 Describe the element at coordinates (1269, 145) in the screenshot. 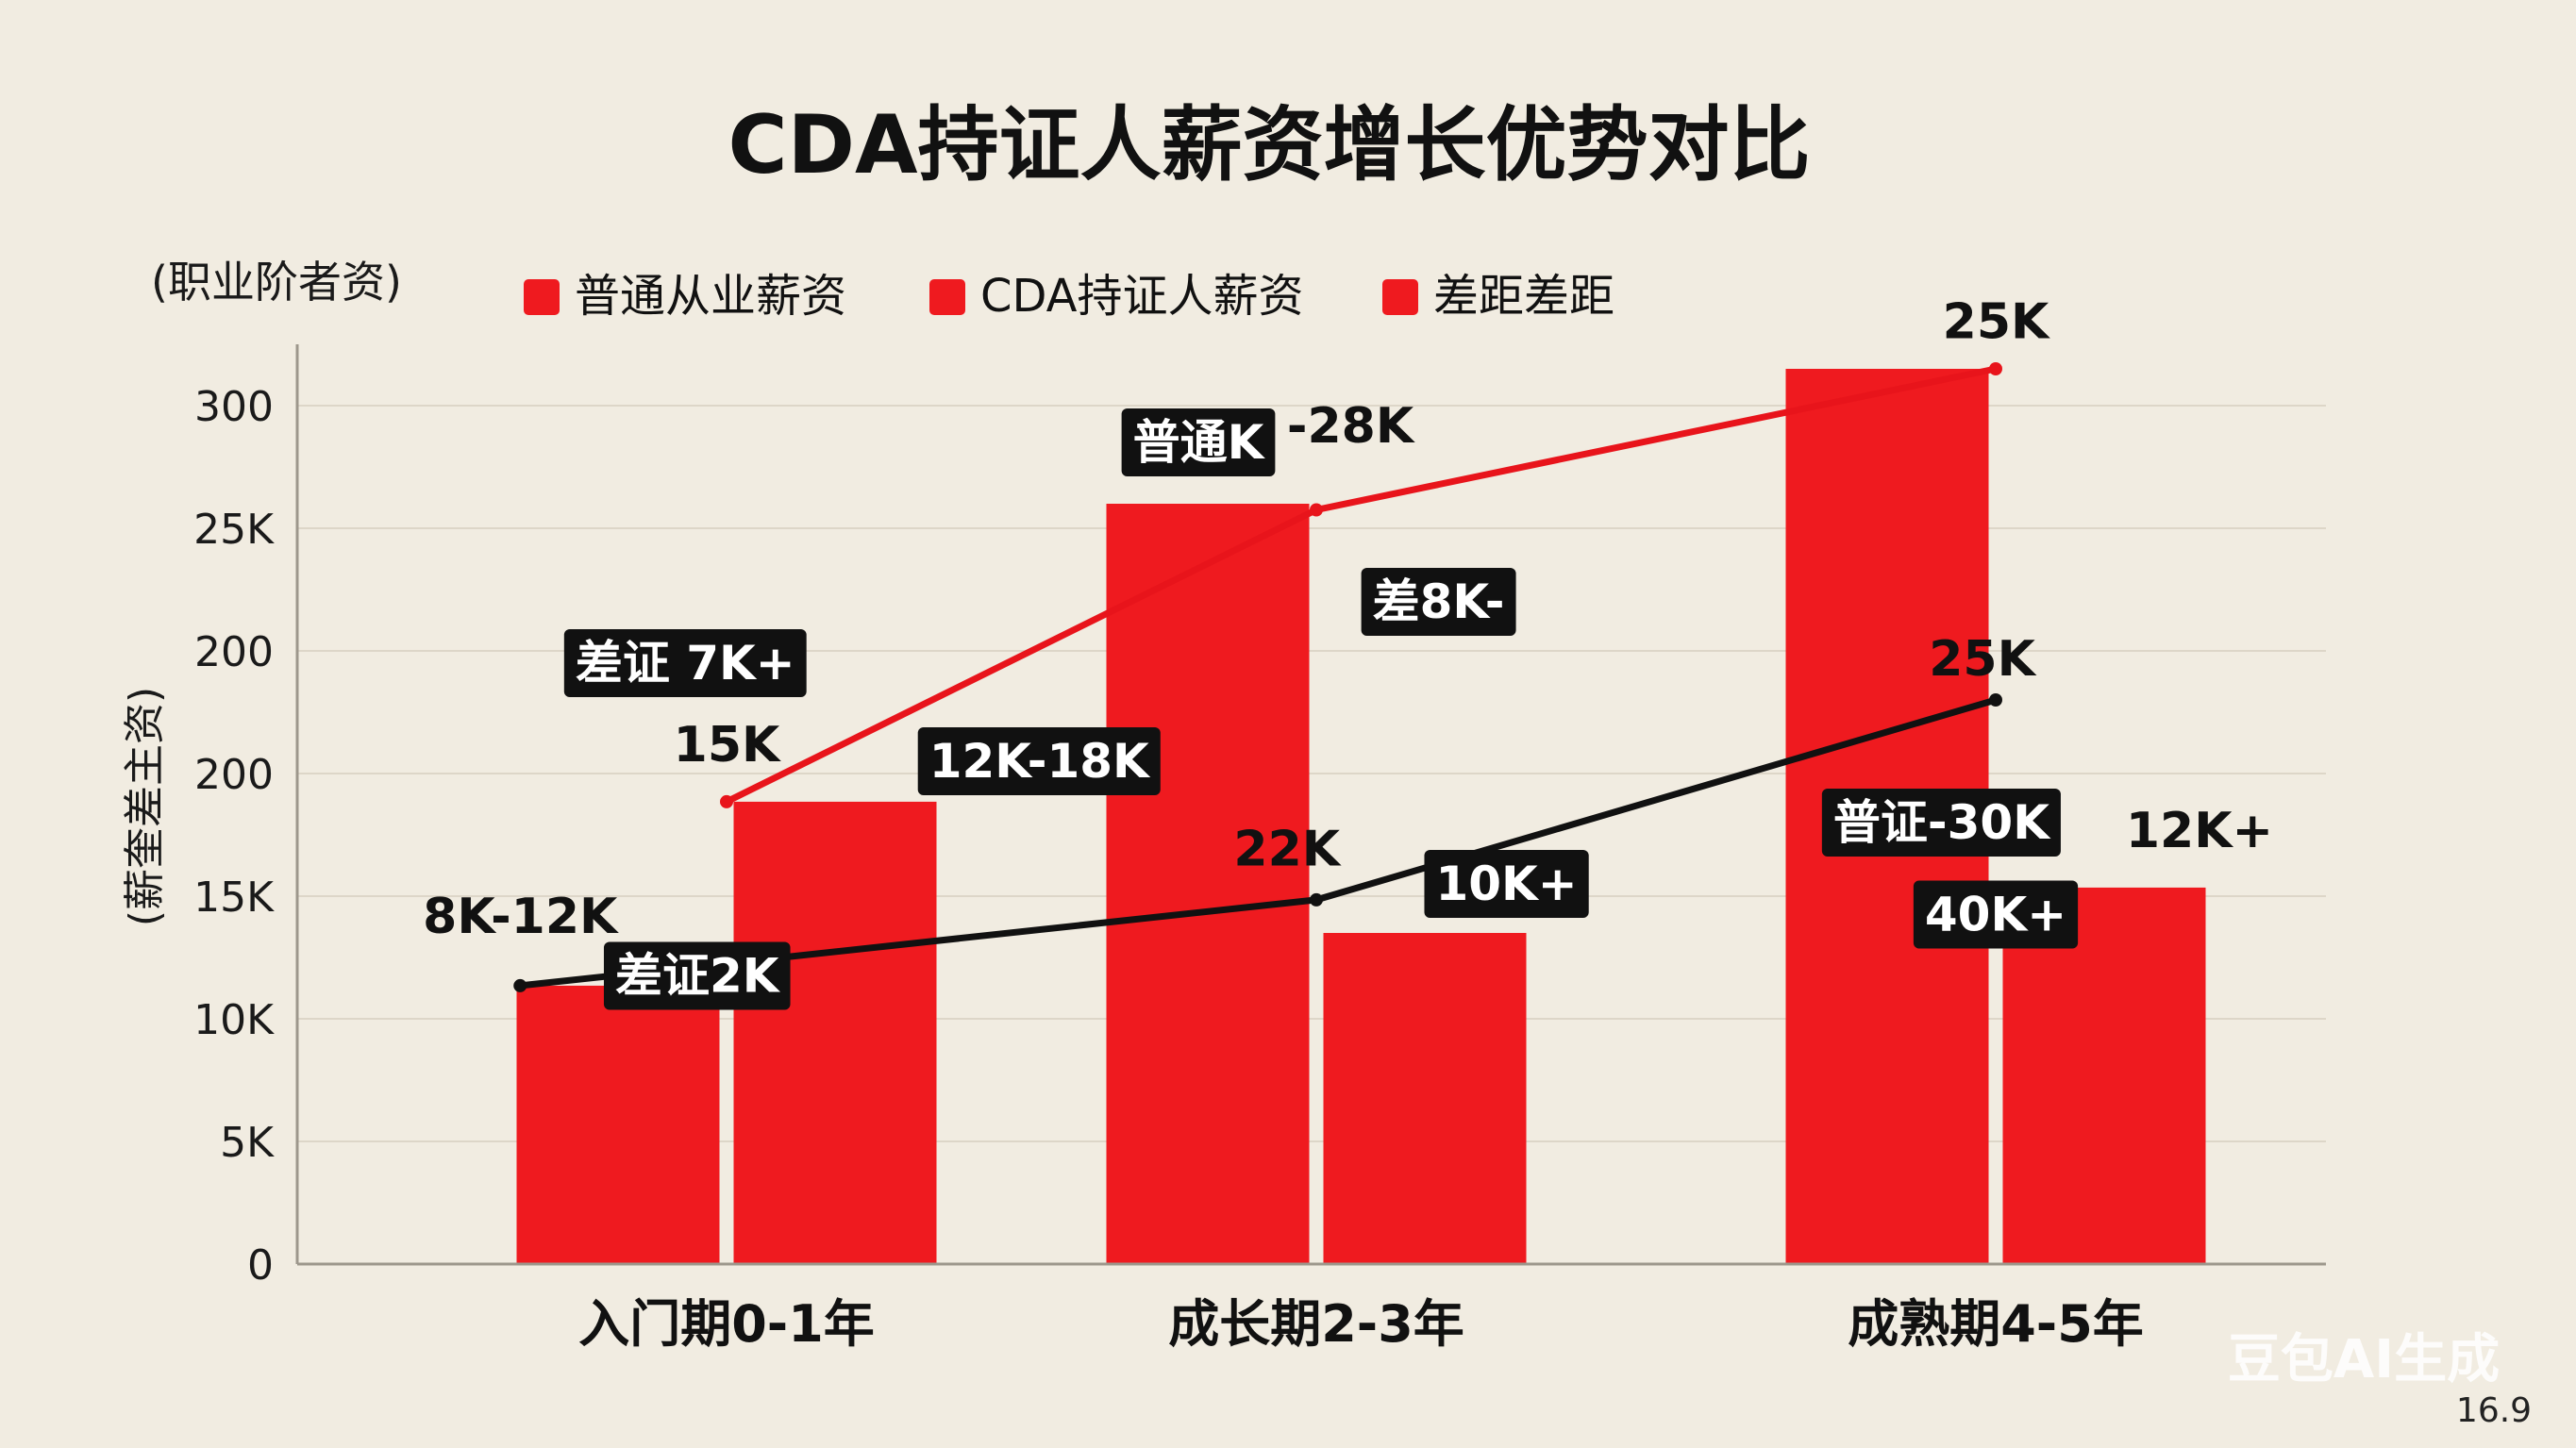

I see `chart-title: CDA持证人薪资增长优势对比` at that location.